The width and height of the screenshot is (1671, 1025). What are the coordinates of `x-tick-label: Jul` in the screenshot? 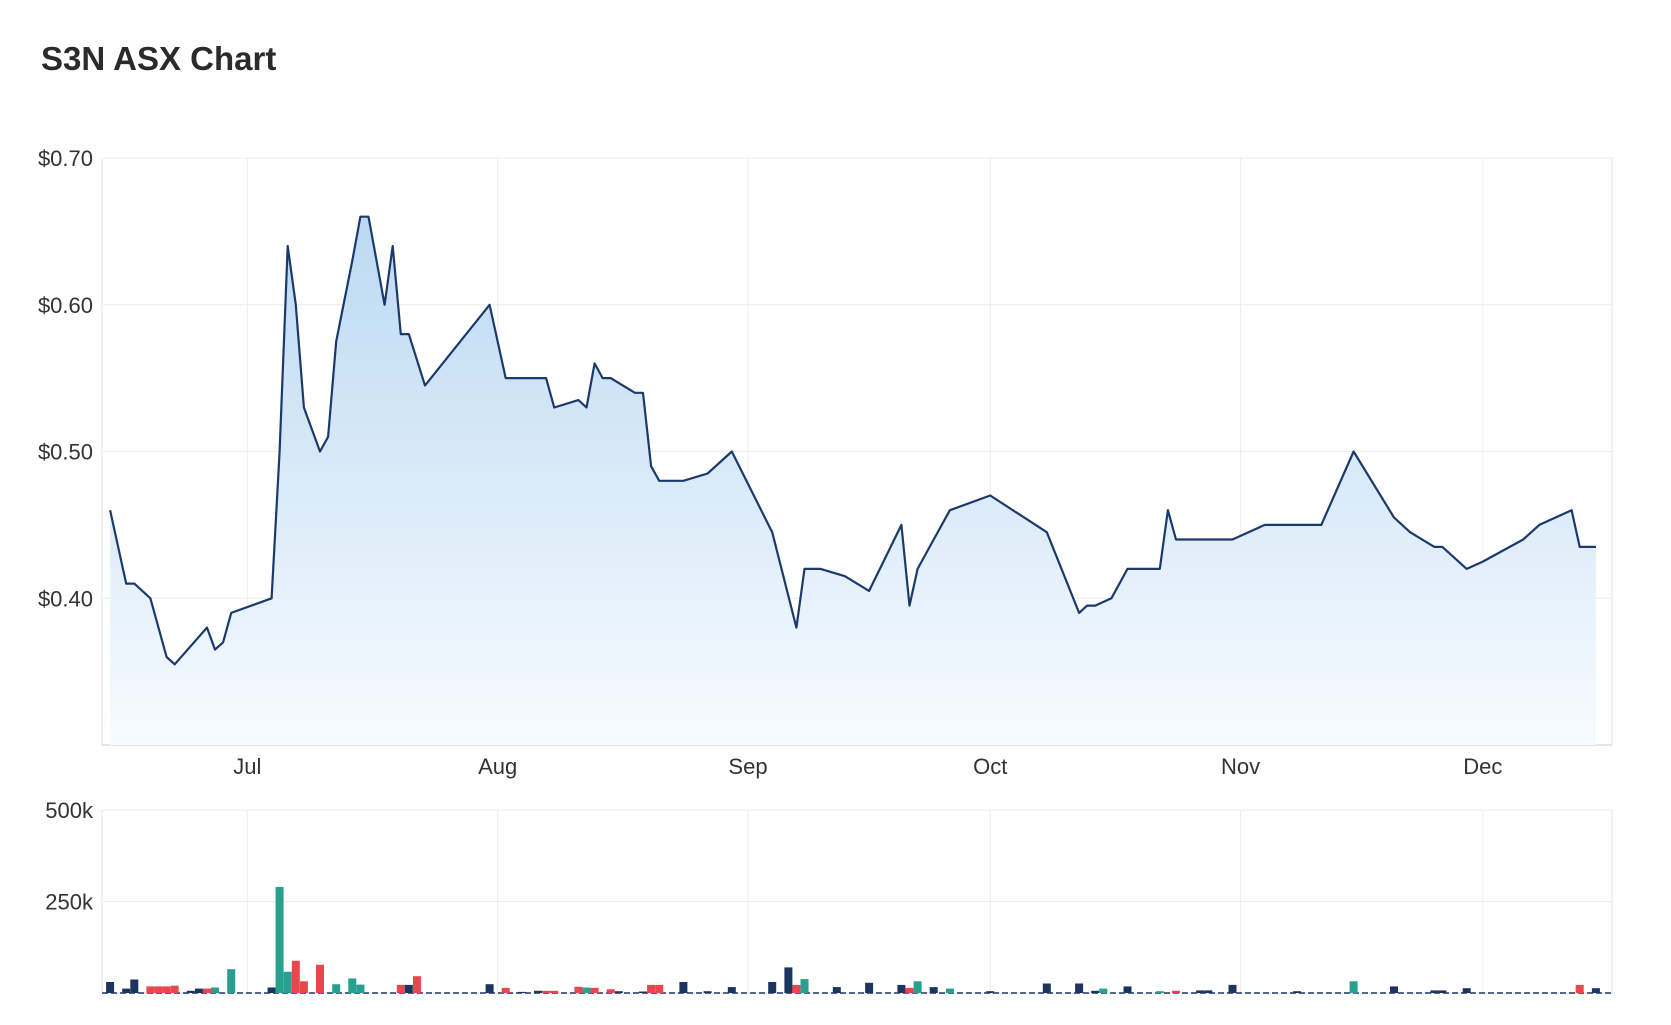 It's located at (247, 766).